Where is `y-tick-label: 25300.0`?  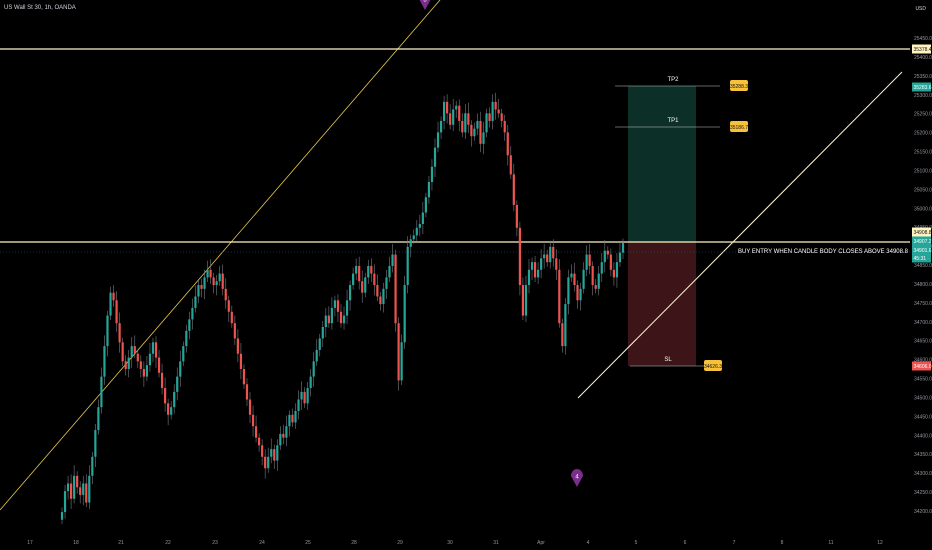 y-tick-label: 25300.0 is located at coordinates (923, 96).